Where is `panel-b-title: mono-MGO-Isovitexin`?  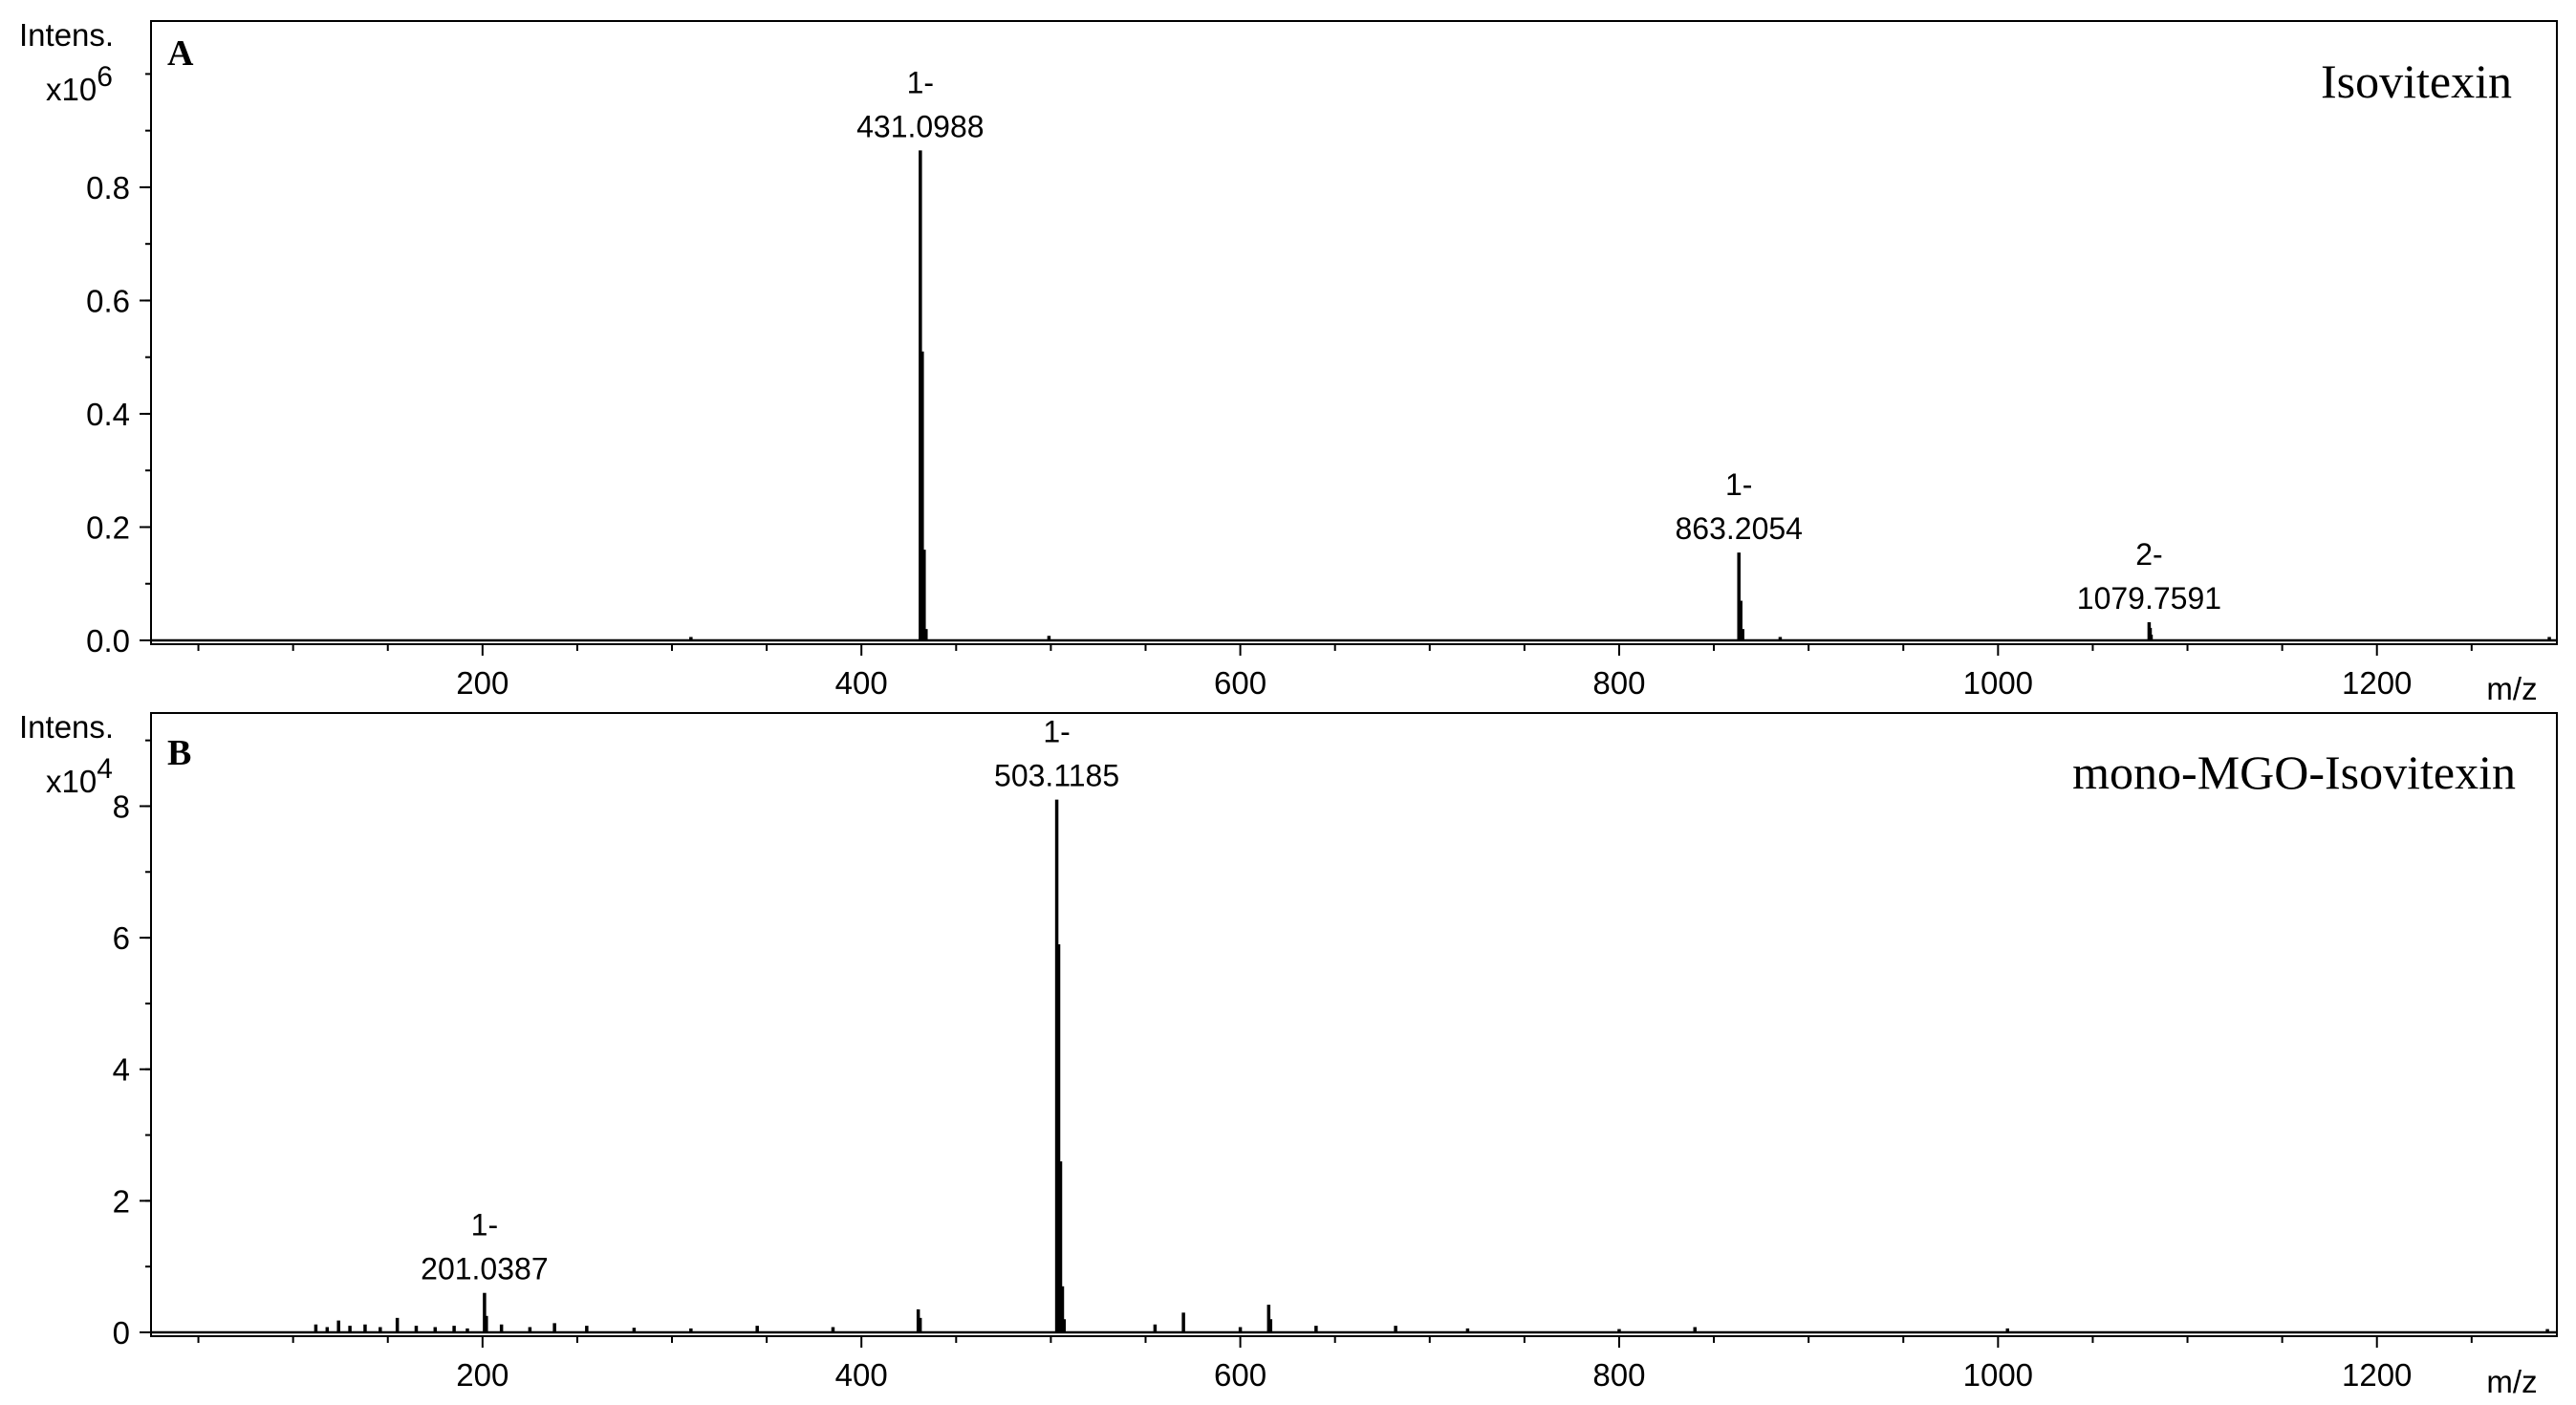 panel-b-title: mono-MGO-Isovitexin is located at coordinates (2294, 772).